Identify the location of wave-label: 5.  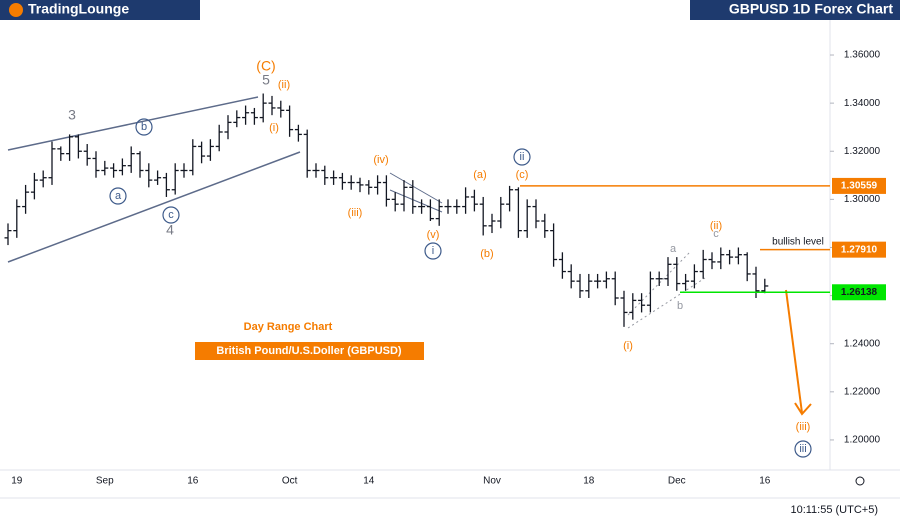
(266, 80).